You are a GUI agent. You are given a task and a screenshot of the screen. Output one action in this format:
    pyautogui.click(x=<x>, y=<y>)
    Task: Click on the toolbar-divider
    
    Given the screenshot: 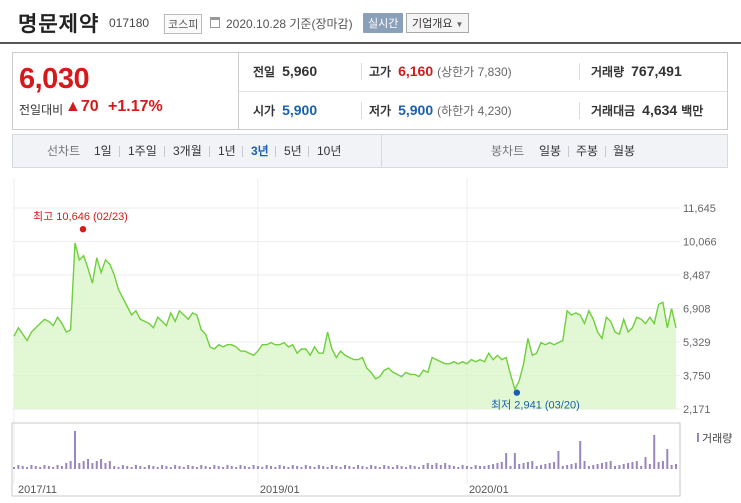 What is the action you would take?
    pyautogui.click(x=381, y=151)
    